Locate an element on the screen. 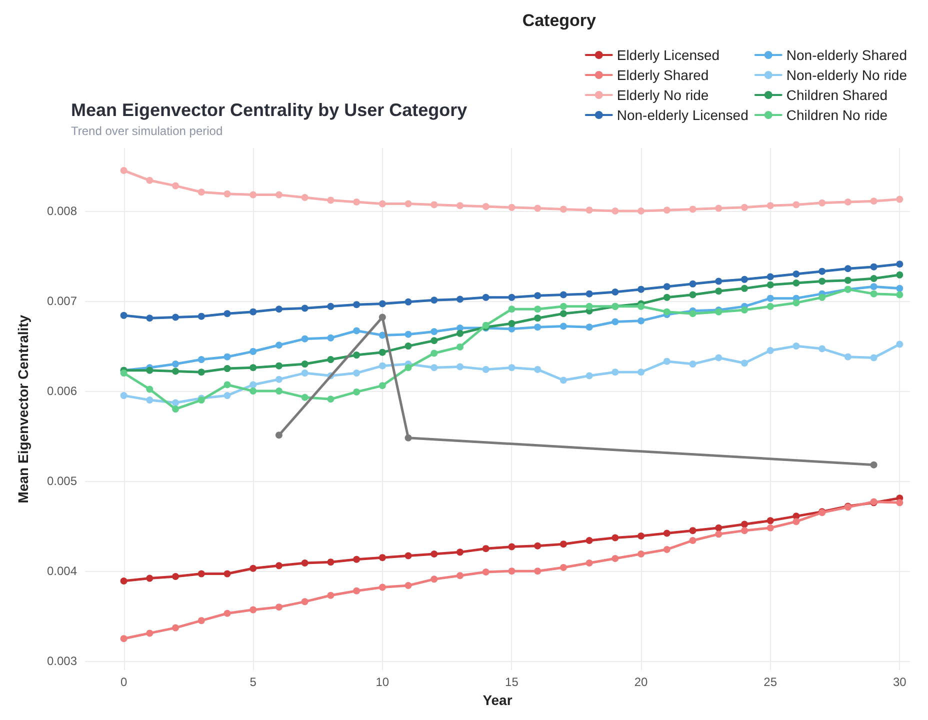  x-tick-label: 15 is located at coordinates (512, 682).